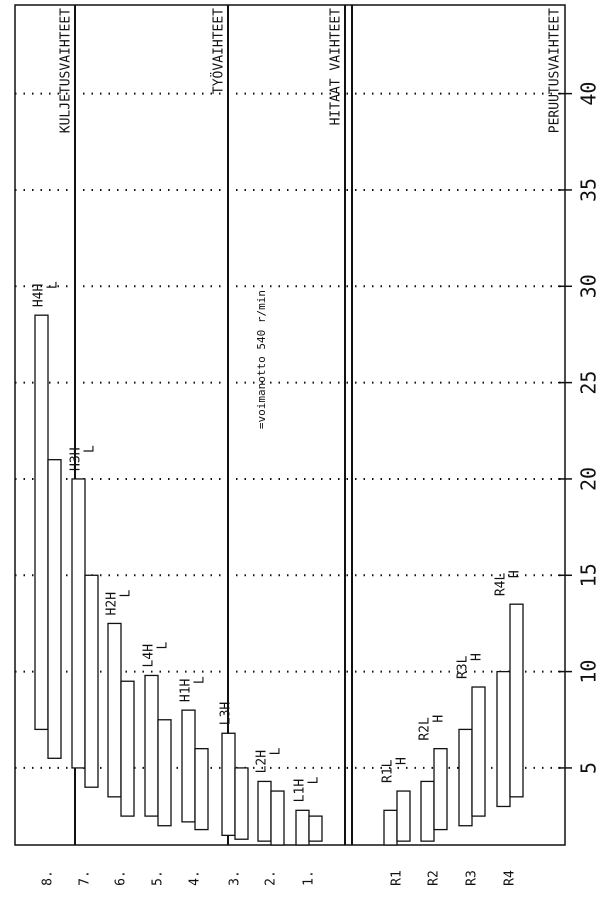 This screenshot has width=609, height=915. Describe the element at coordinates (388, 771) in the screenshot. I see `gear-tag: R1L` at that location.